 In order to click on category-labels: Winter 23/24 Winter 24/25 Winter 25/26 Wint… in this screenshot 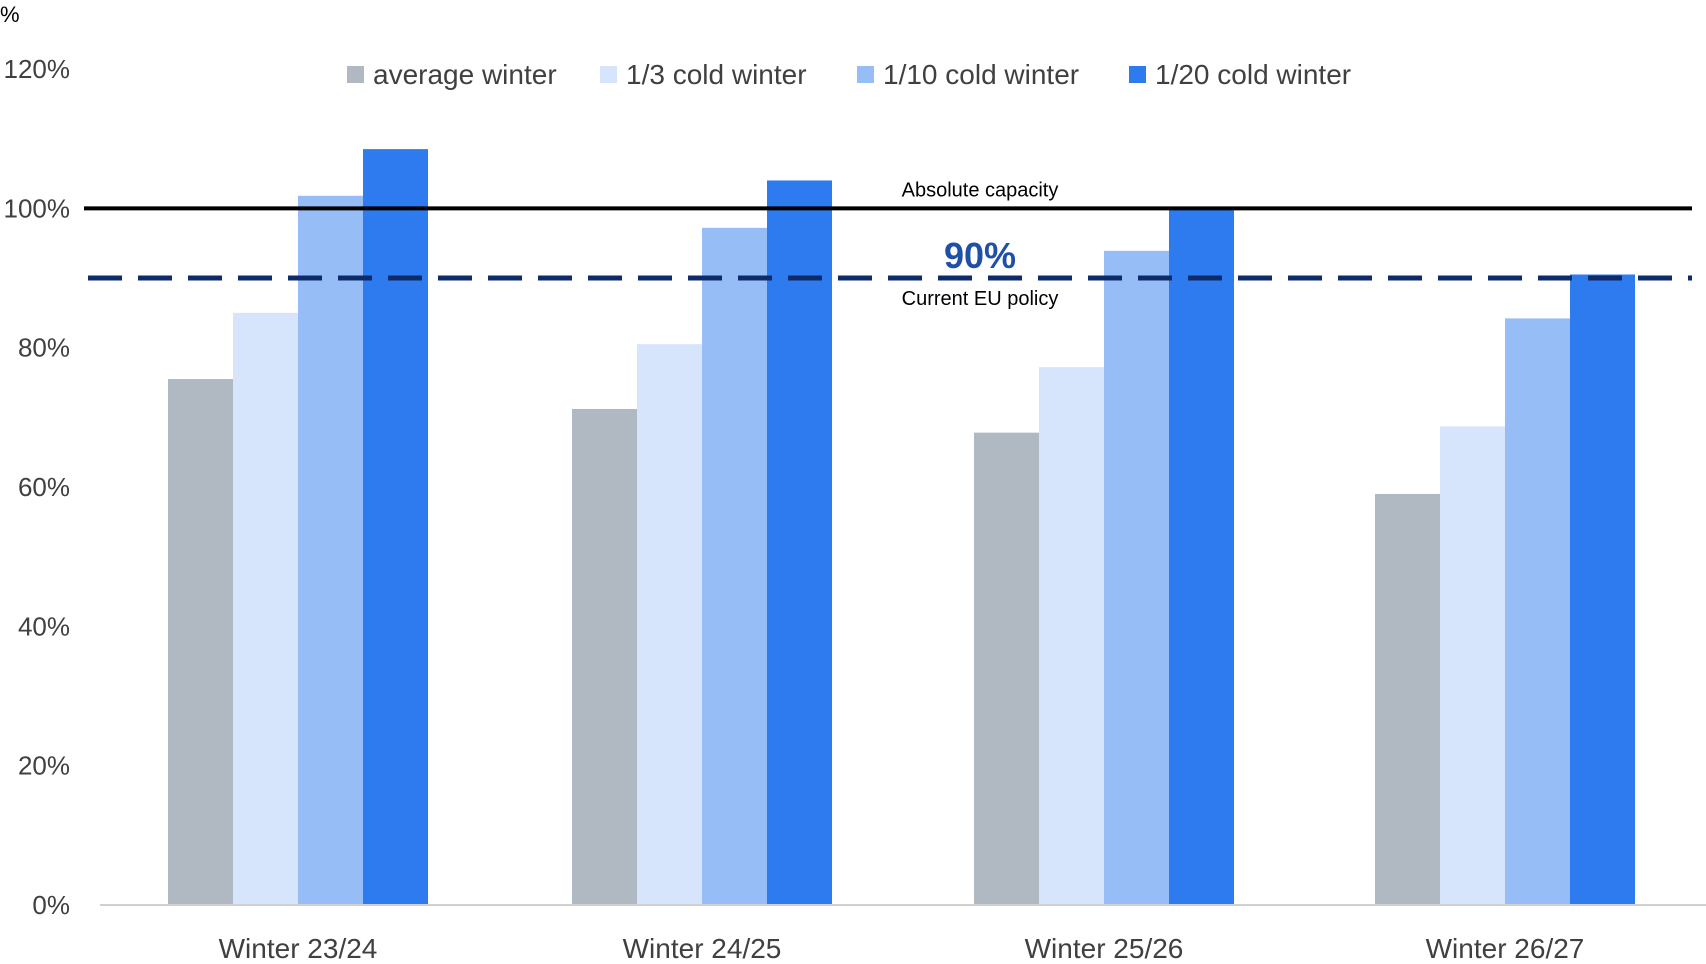, I will do `click(902, 948)`.